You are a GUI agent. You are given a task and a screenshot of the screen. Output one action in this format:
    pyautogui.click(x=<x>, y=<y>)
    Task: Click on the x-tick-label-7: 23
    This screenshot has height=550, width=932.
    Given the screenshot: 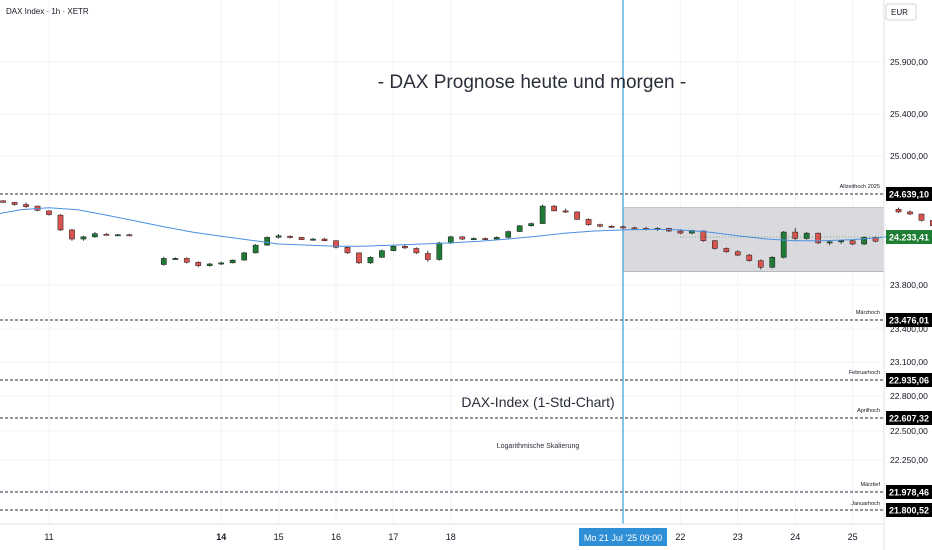 What is the action you would take?
    pyautogui.click(x=738, y=537)
    